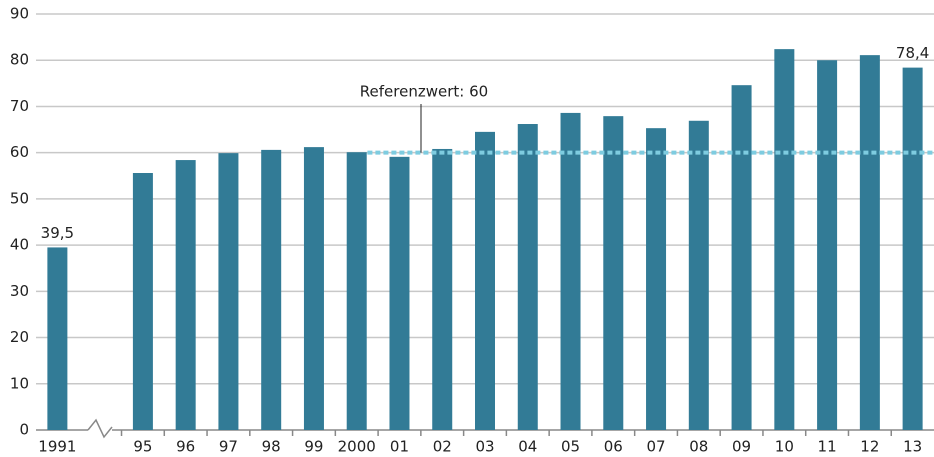  Describe the element at coordinates (142, 447) in the screenshot. I see `x-tick-label: 95` at that location.